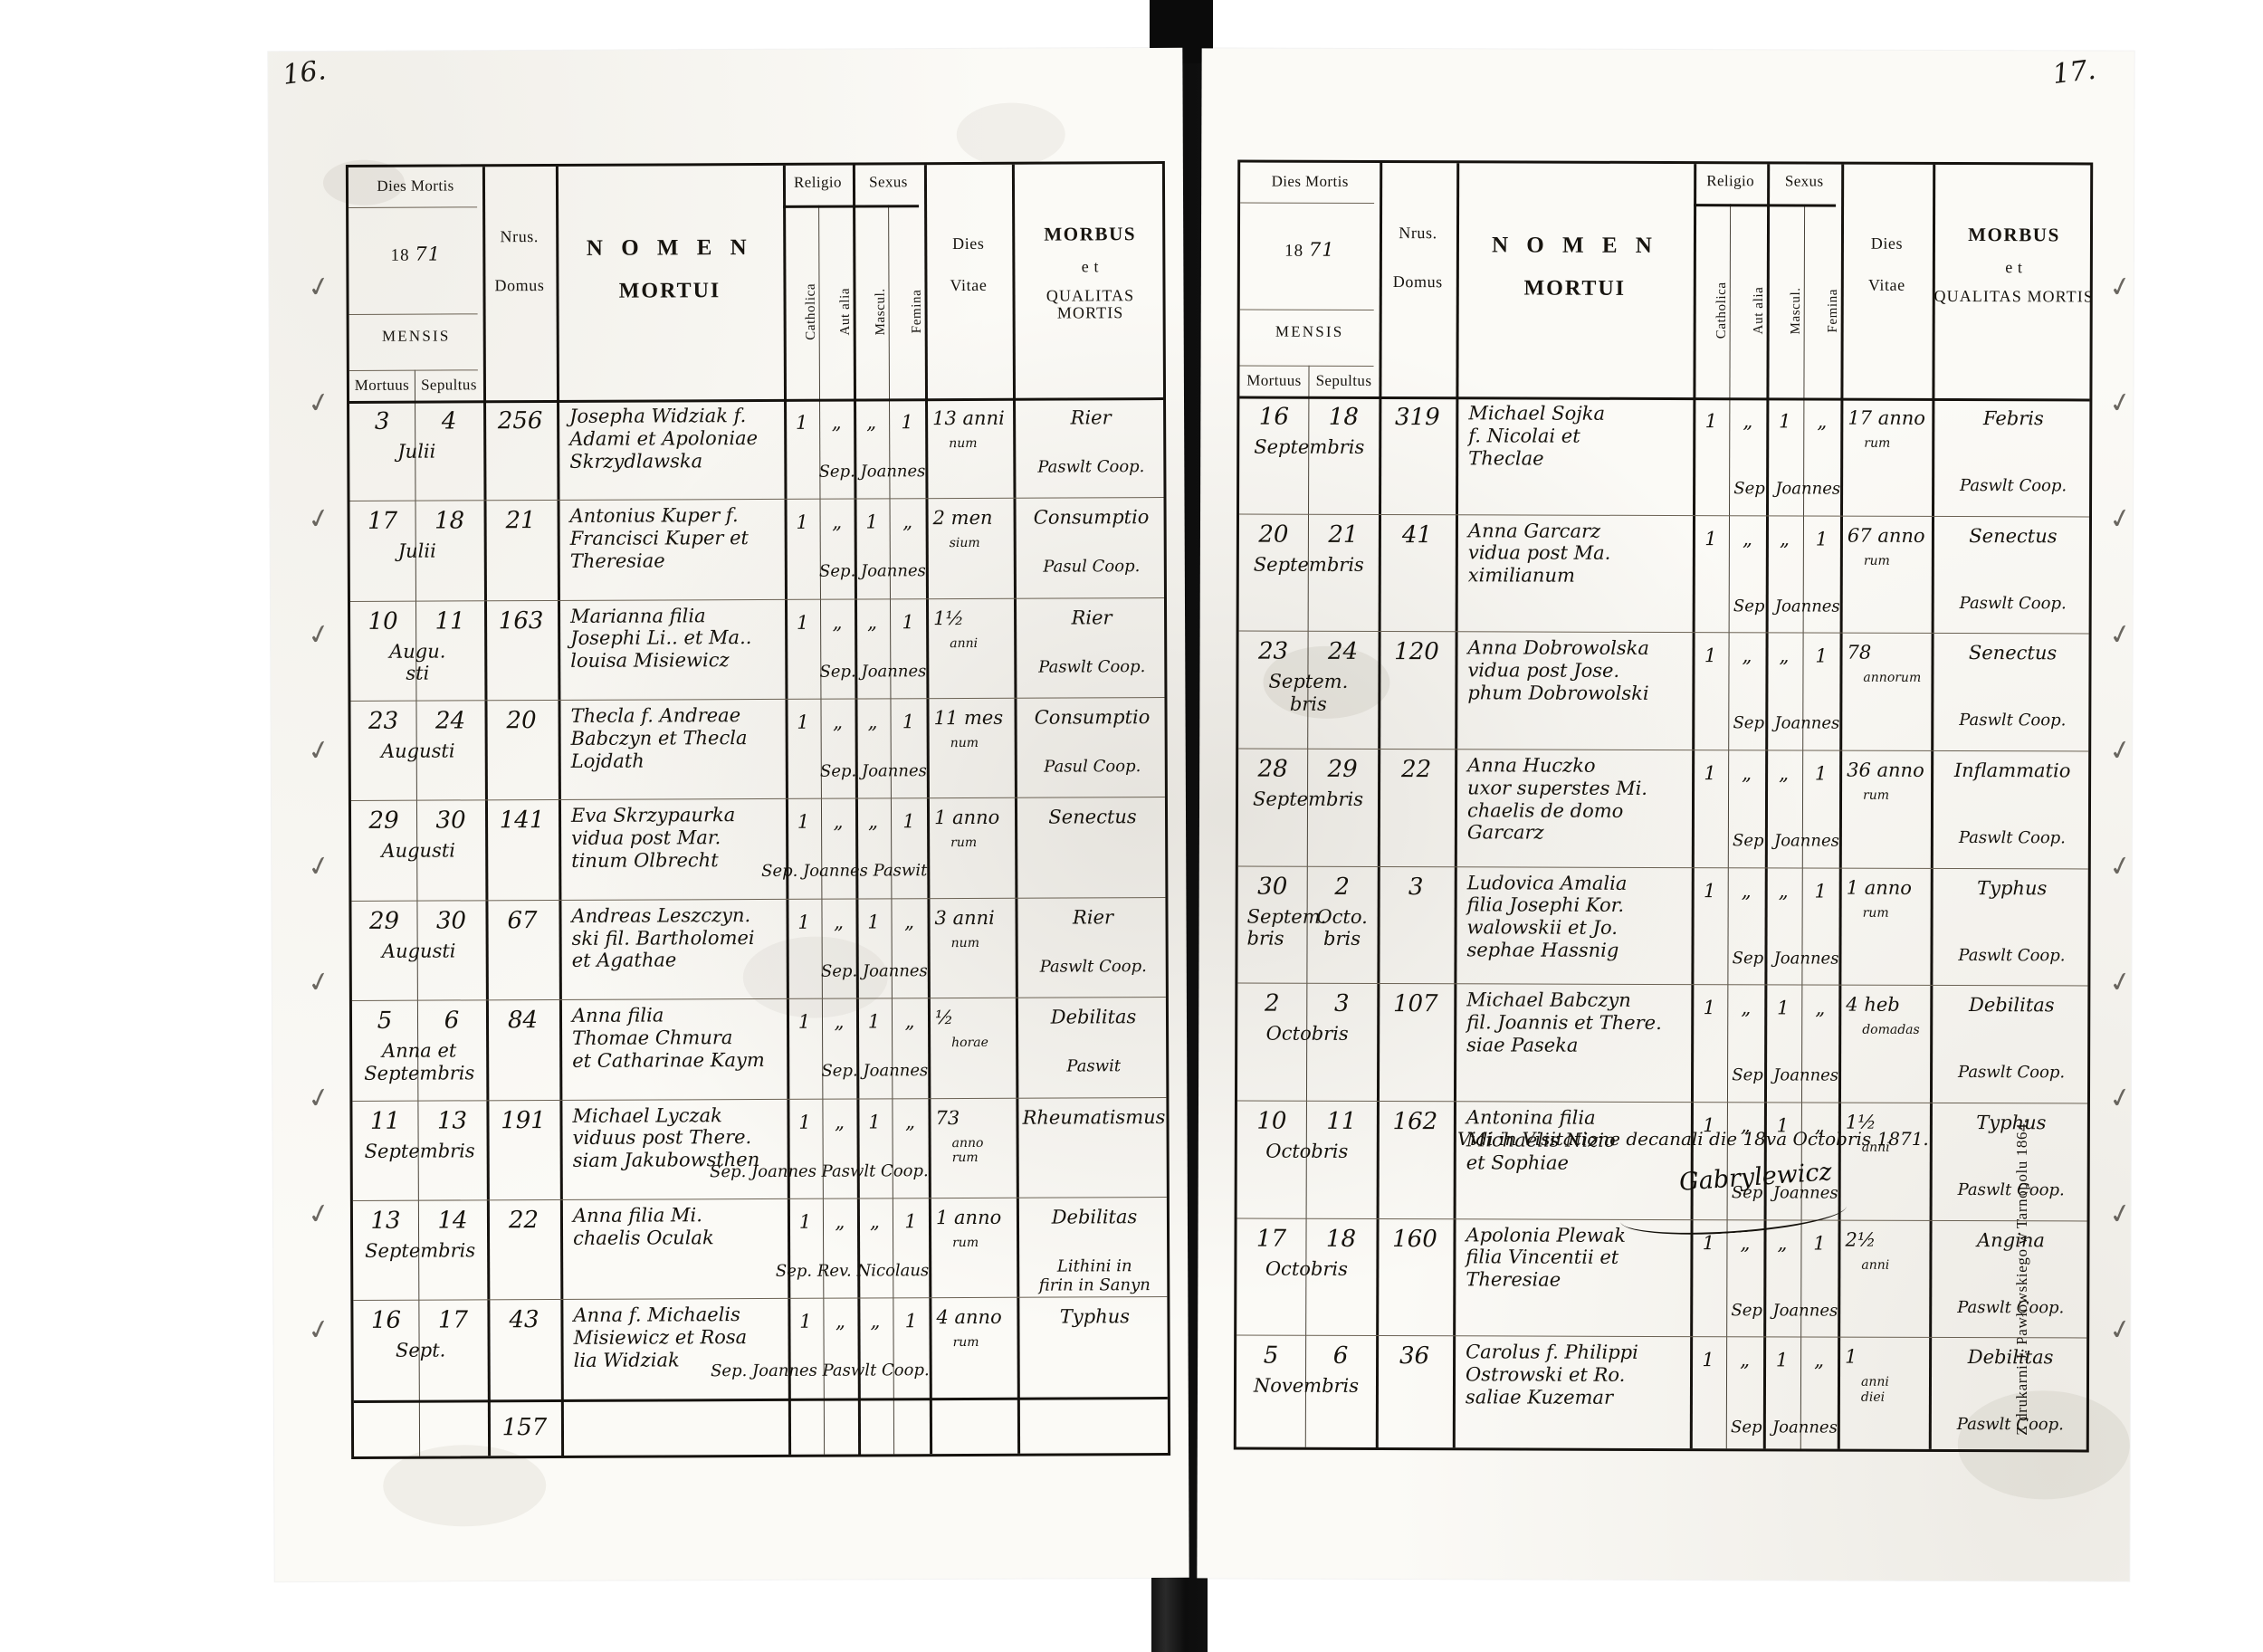  I want to click on cell-mortuus-day: 2, so click(1272, 1003).